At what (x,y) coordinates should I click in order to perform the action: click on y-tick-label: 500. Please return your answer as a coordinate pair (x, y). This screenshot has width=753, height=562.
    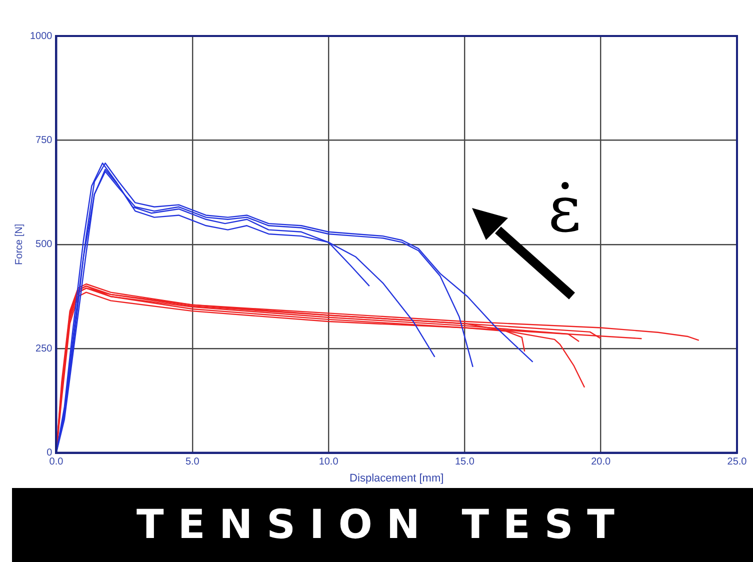
    Looking at the image, I should click on (44, 244).